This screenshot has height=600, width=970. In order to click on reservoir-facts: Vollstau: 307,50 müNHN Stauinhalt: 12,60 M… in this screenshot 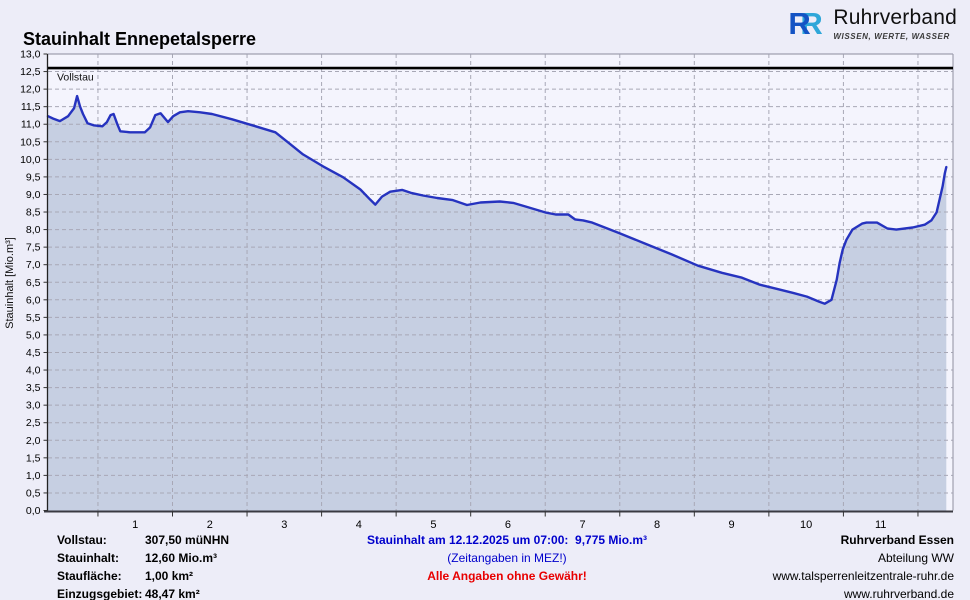, I will do `click(143, 565)`.